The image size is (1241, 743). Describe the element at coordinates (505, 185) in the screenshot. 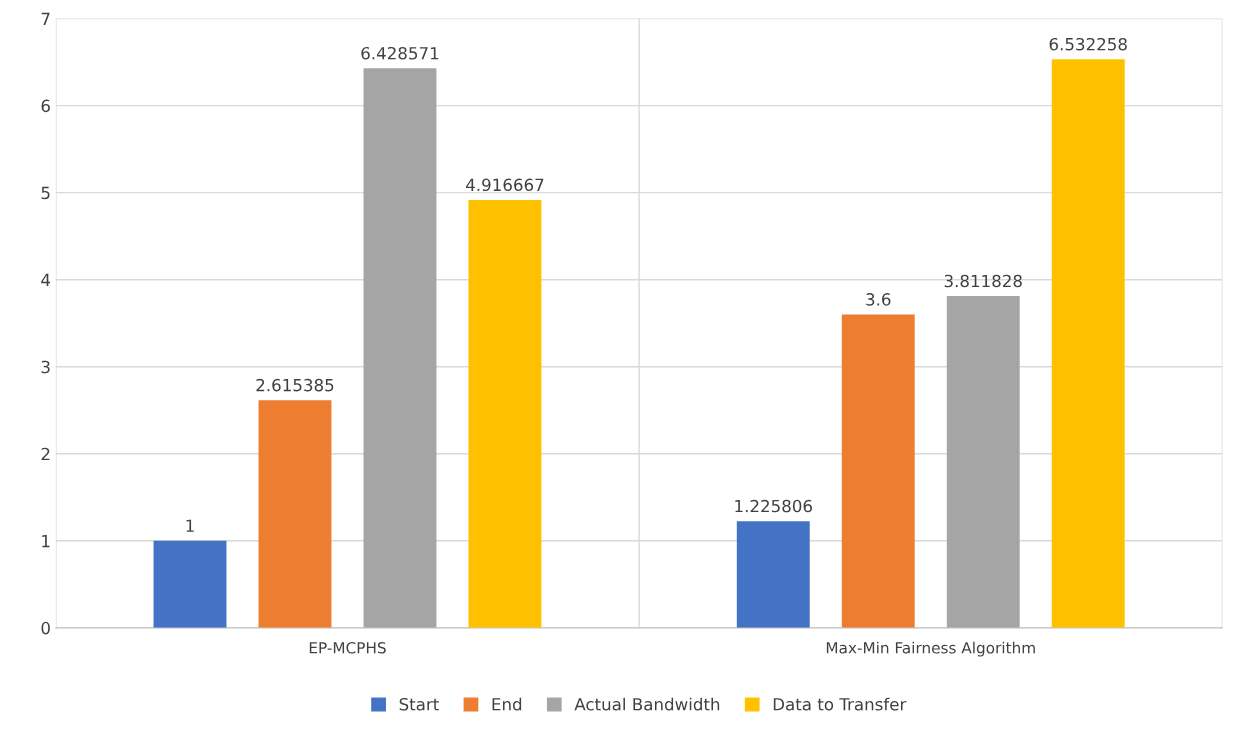

I see `data-label: 4.916667` at that location.